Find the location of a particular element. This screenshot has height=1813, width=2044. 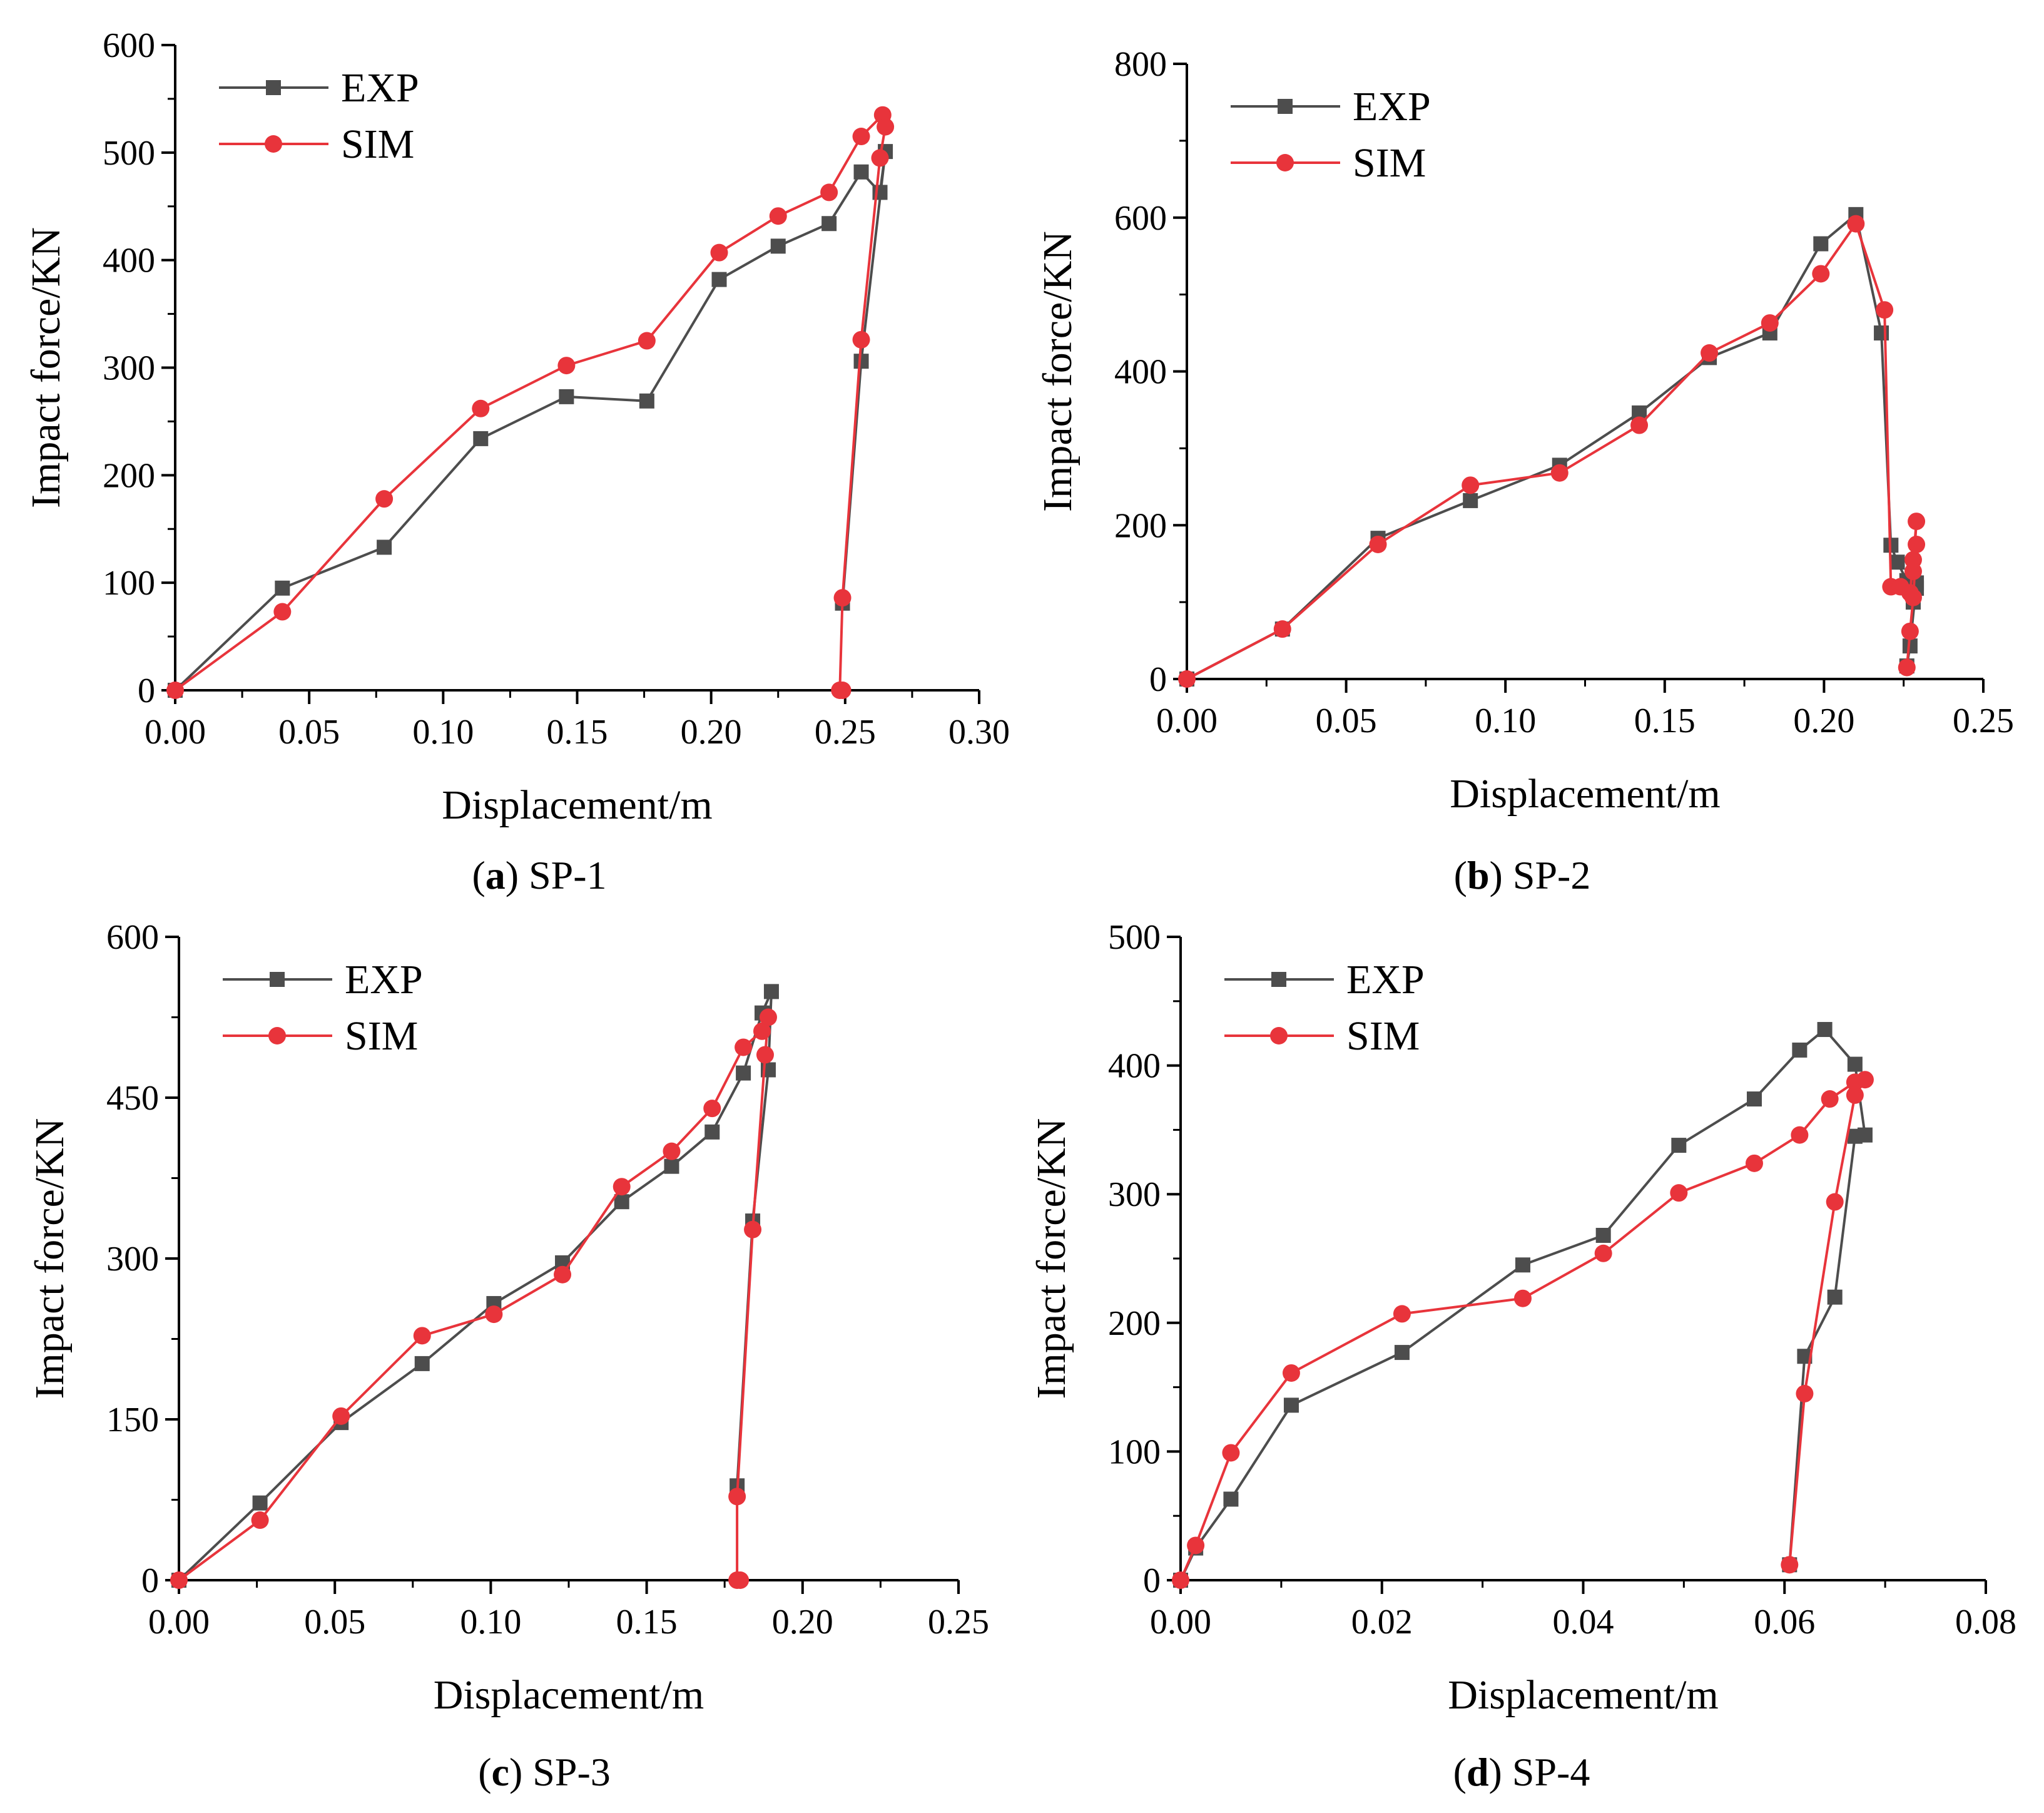

x-tick-label: 0.06 is located at coordinates (1784, 1623).